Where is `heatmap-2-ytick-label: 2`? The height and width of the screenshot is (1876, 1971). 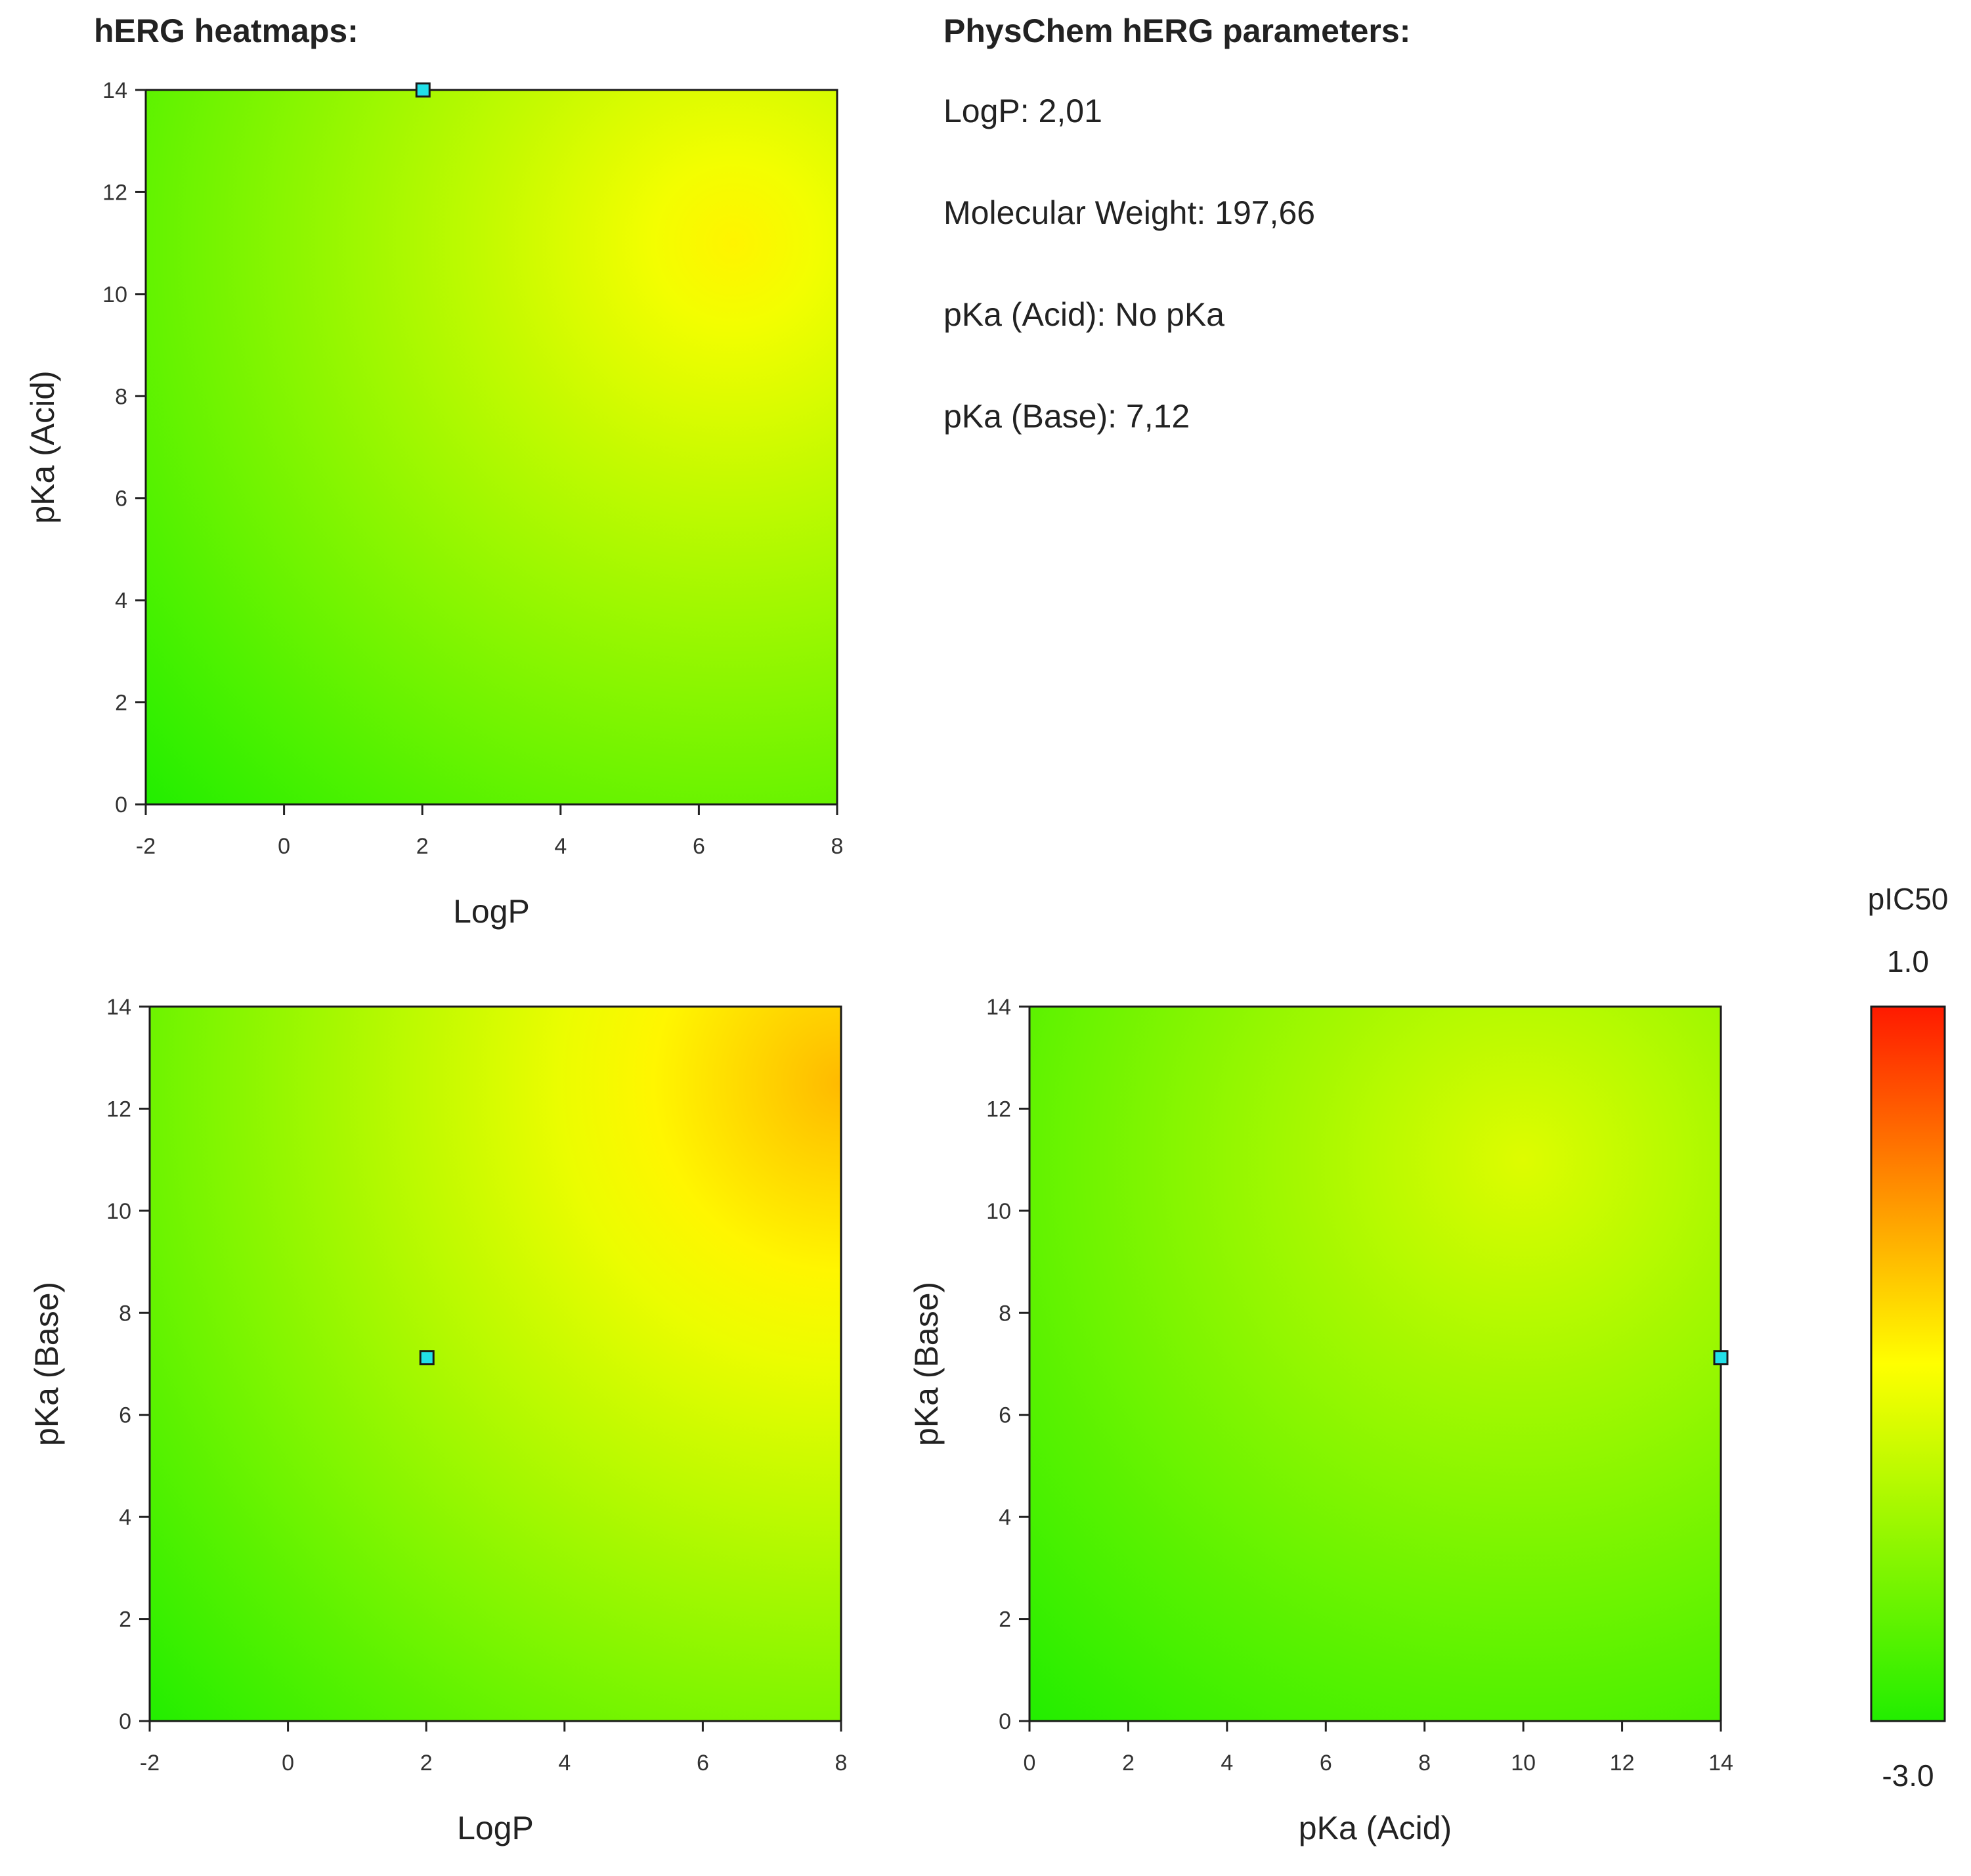
heatmap-2-ytick-label: 2 is located at coordinates (125, 1619).